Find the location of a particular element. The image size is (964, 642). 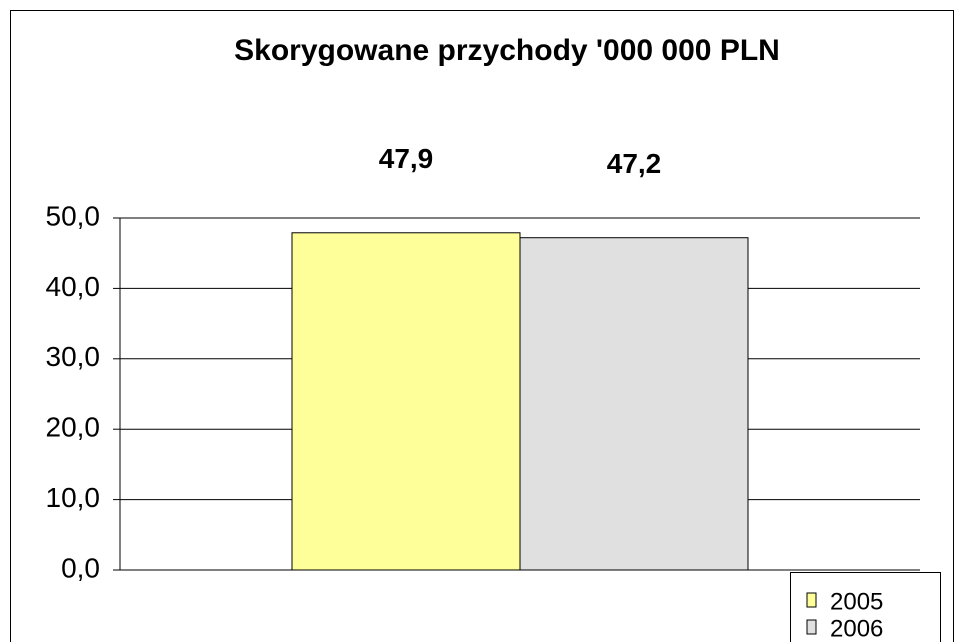

y-tick-label: 30,0 is located at coordinates (73, 356).